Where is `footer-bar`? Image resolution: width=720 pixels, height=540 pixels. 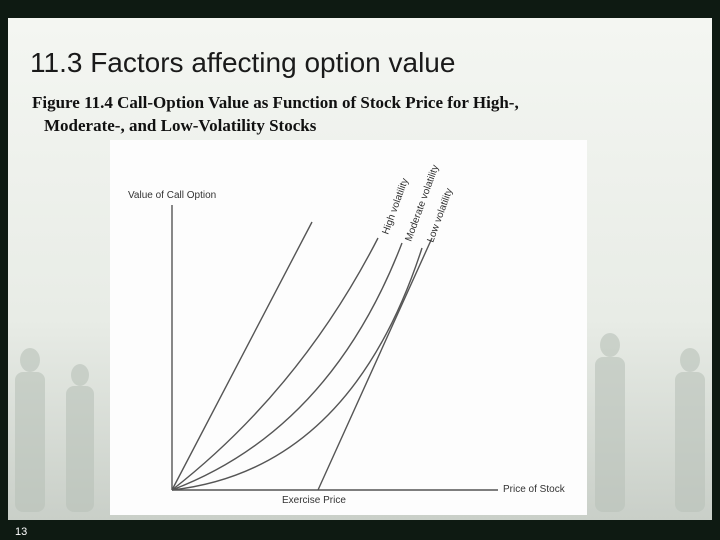 footer-bar is located at coordinates (360, 530).